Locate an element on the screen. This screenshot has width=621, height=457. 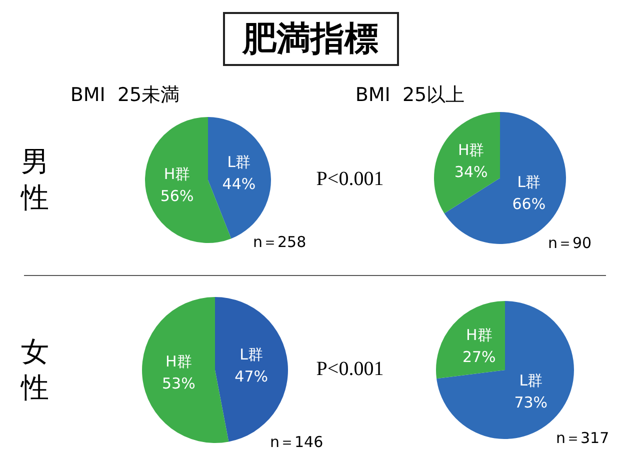
data-label: 47% is located at coordinates (251, 376).